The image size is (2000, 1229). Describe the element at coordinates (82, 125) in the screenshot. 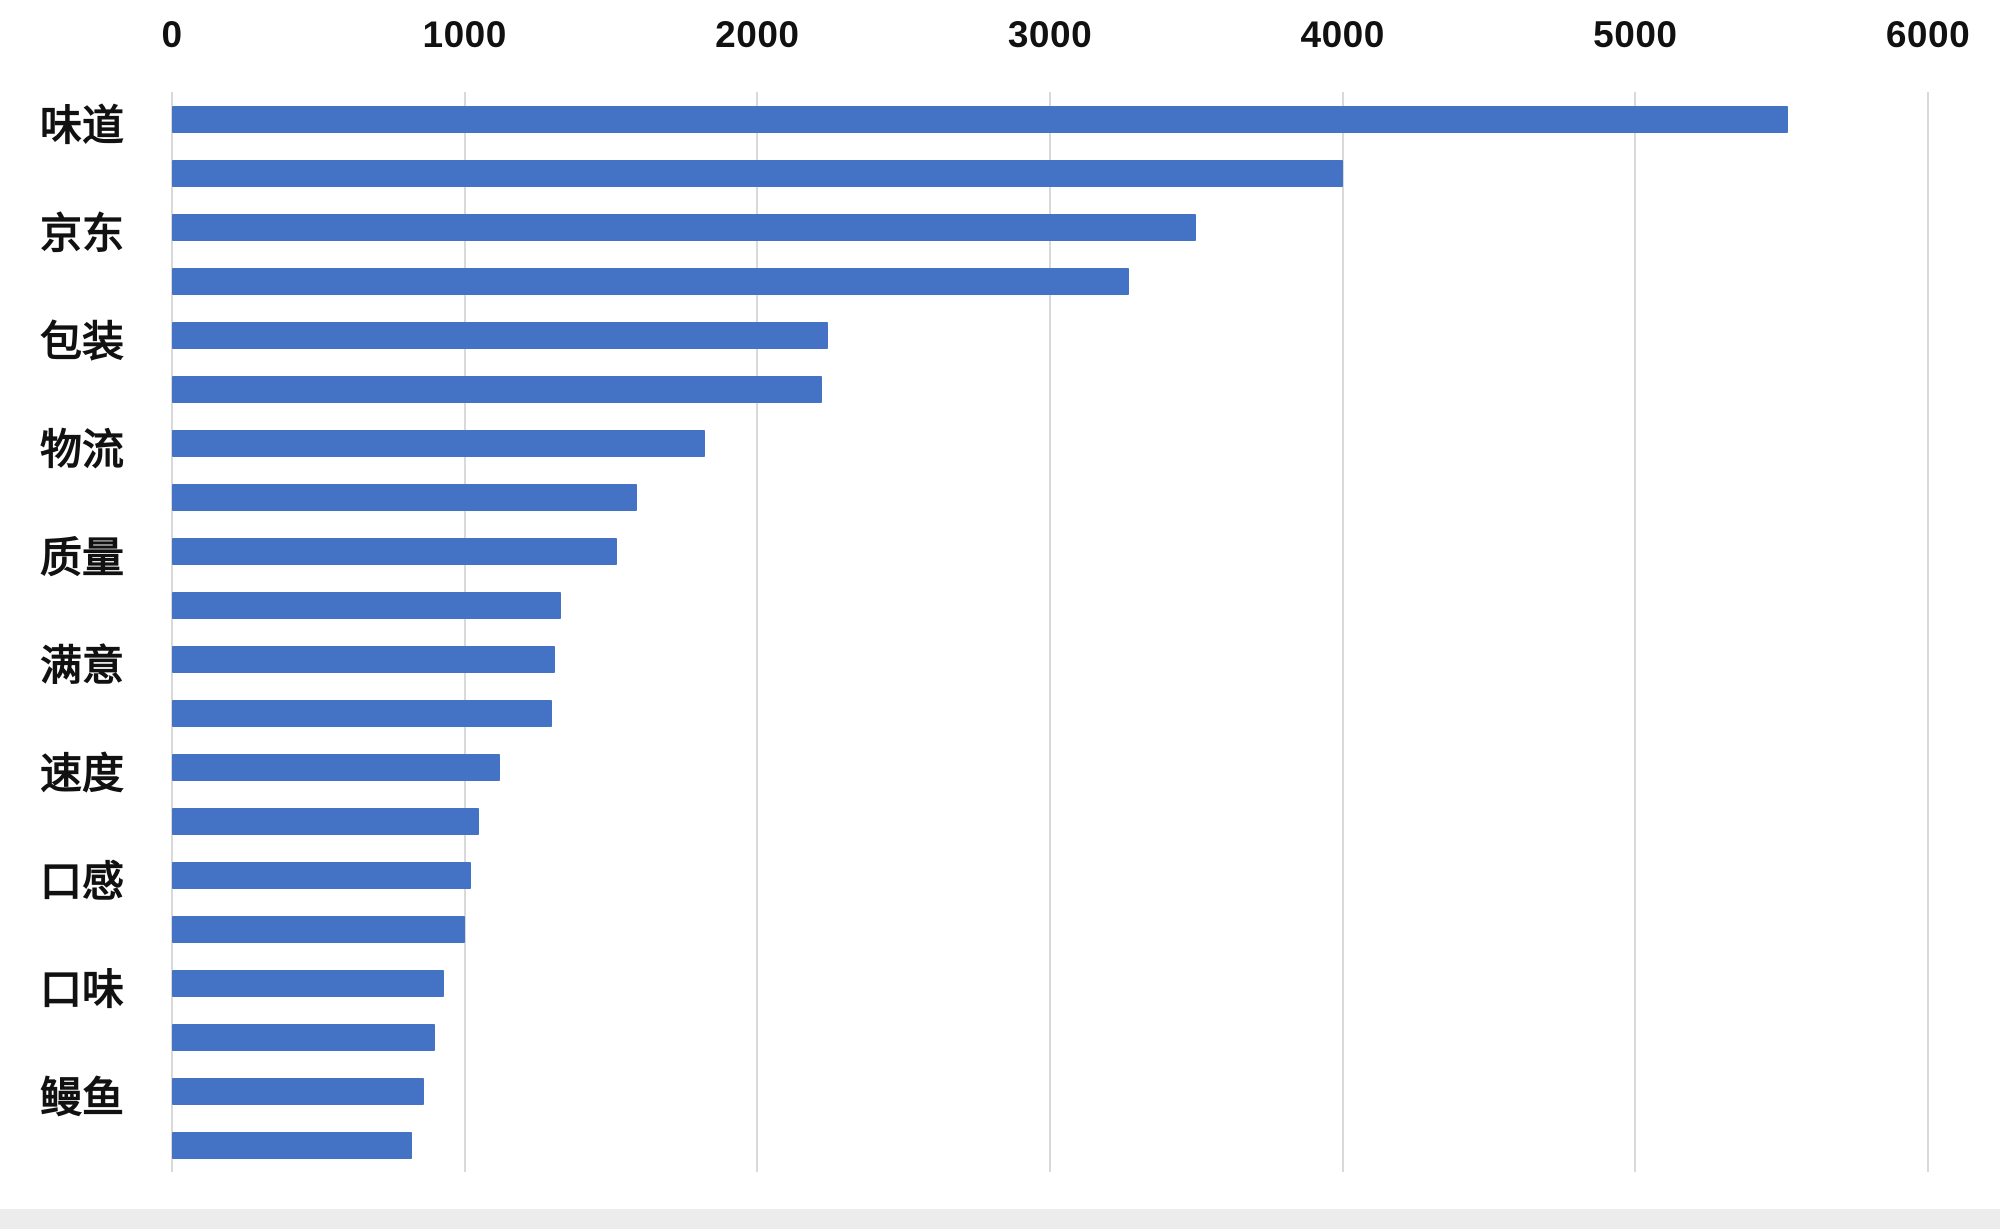

I see `category-label: 味道` at that location.